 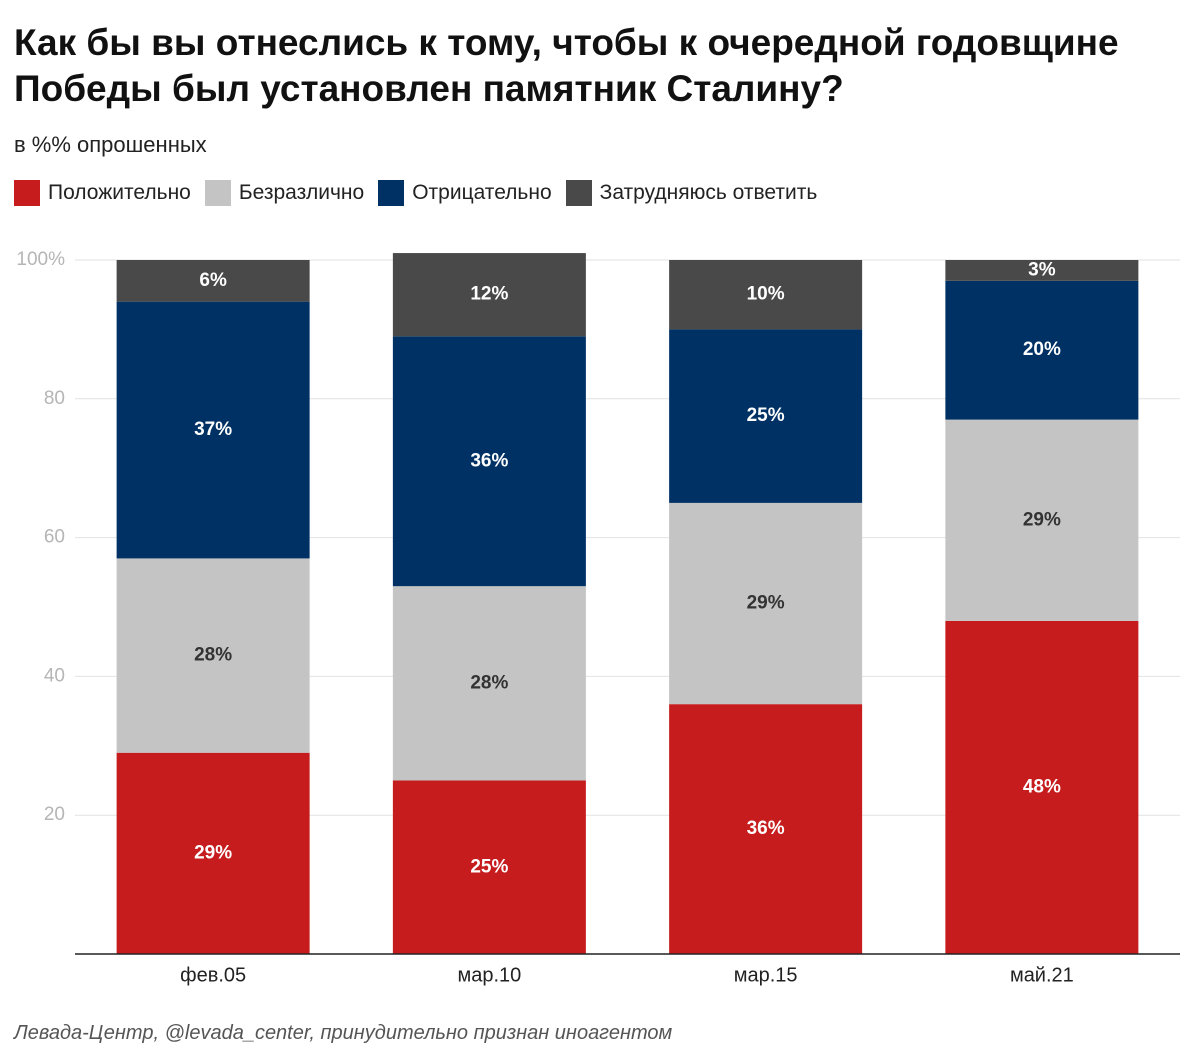 I want to click on legend-item: Положительно, so click(x=102, y=193).